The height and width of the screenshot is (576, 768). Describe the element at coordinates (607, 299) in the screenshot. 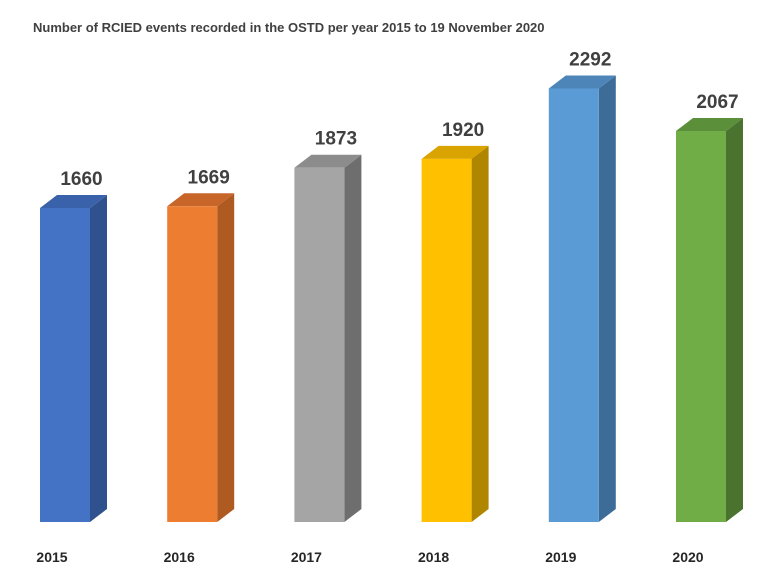

I see `bar-side-2019` at that location.